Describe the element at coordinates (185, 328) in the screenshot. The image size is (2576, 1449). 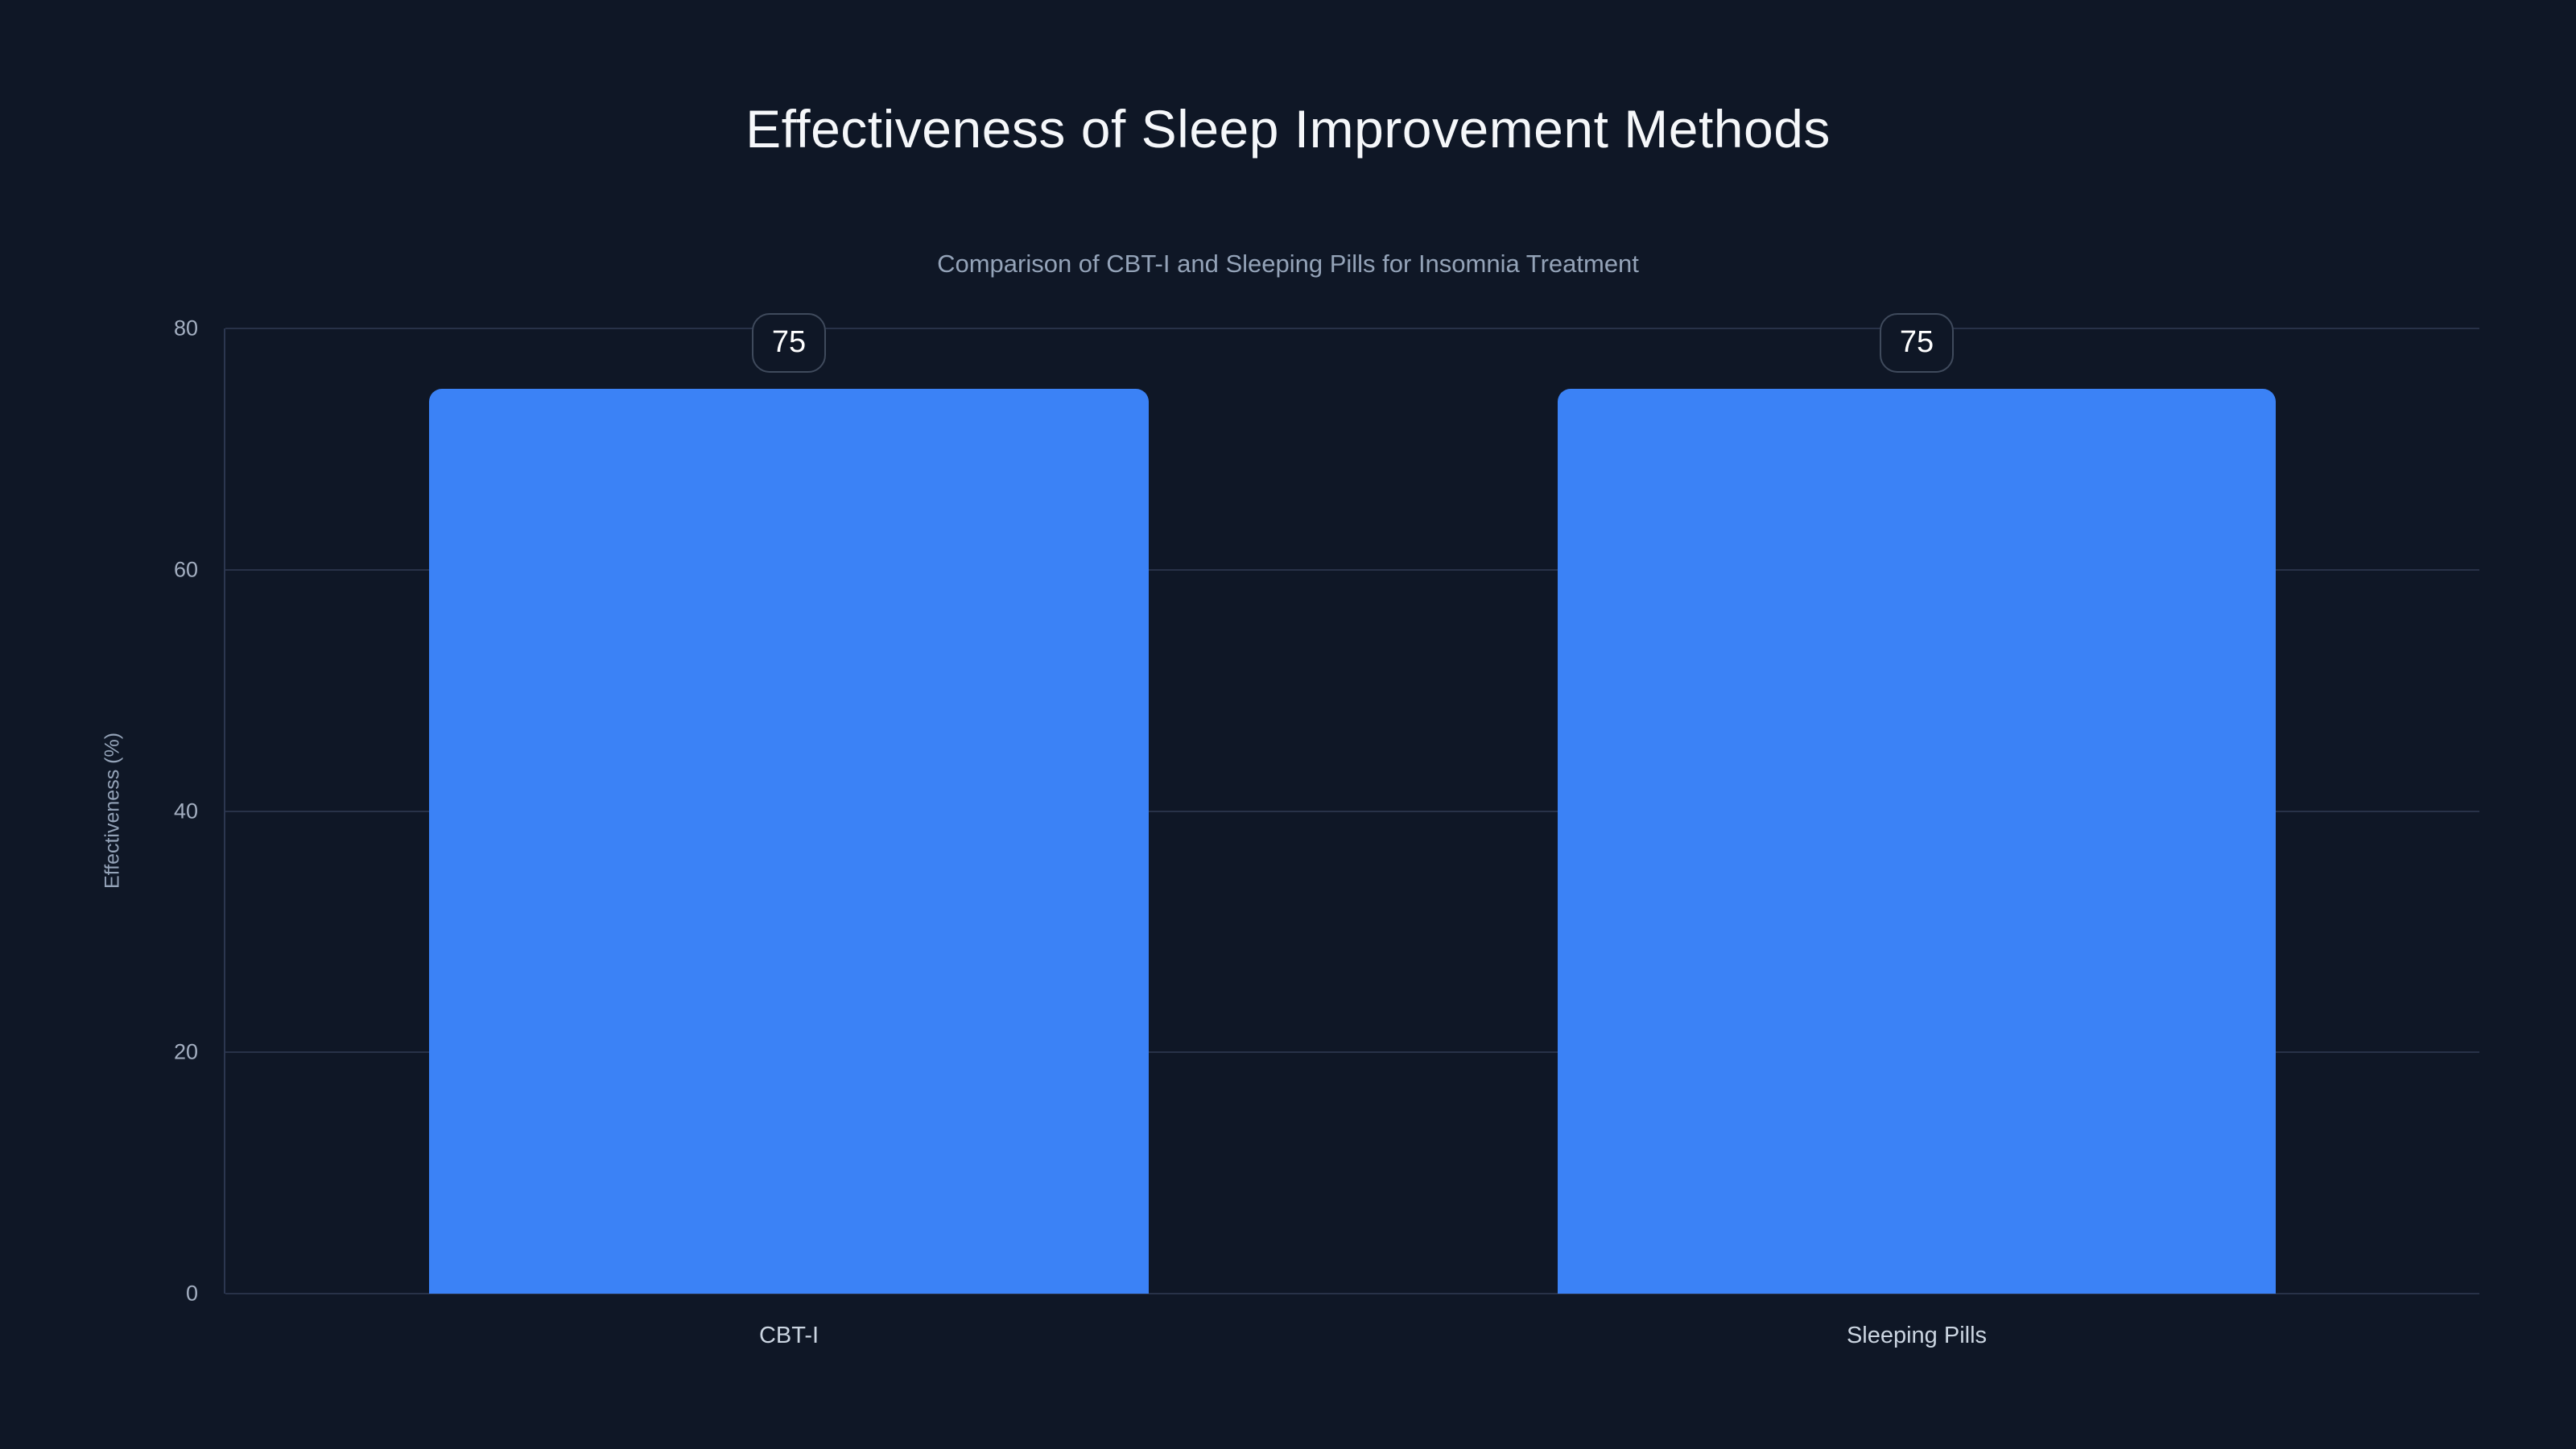
I see `y-tick-label-80: 80` at that location.